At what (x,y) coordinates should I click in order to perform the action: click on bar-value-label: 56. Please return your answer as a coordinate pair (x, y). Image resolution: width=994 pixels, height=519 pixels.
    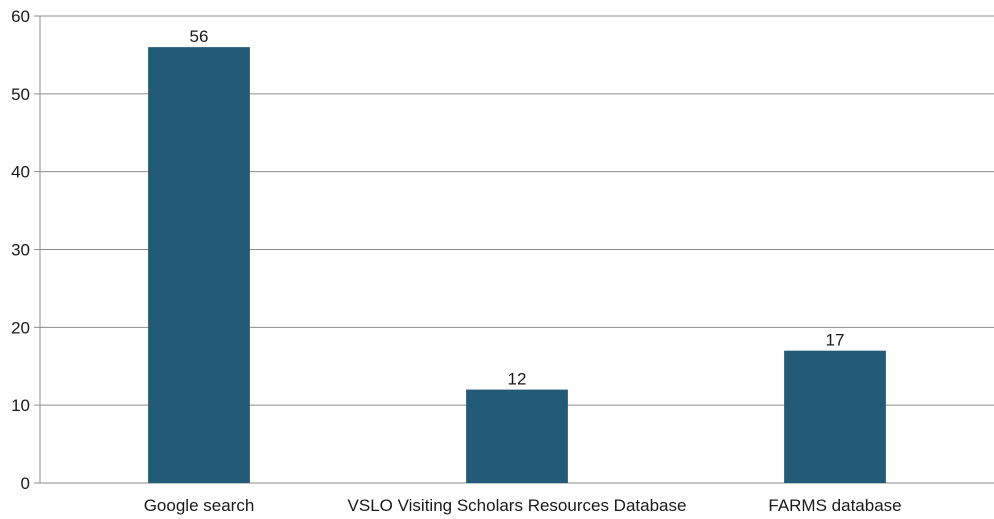
    Looking at the image, I should click on (199, 36).